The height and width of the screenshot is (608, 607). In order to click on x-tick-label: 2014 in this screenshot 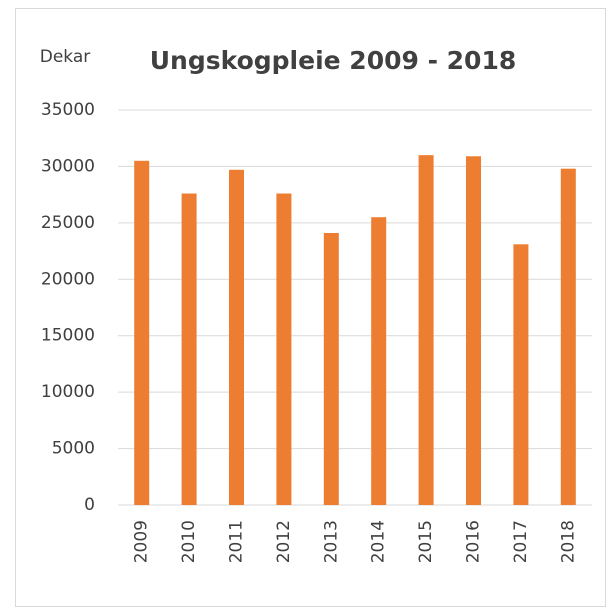, I will do `click(379, 541)`.